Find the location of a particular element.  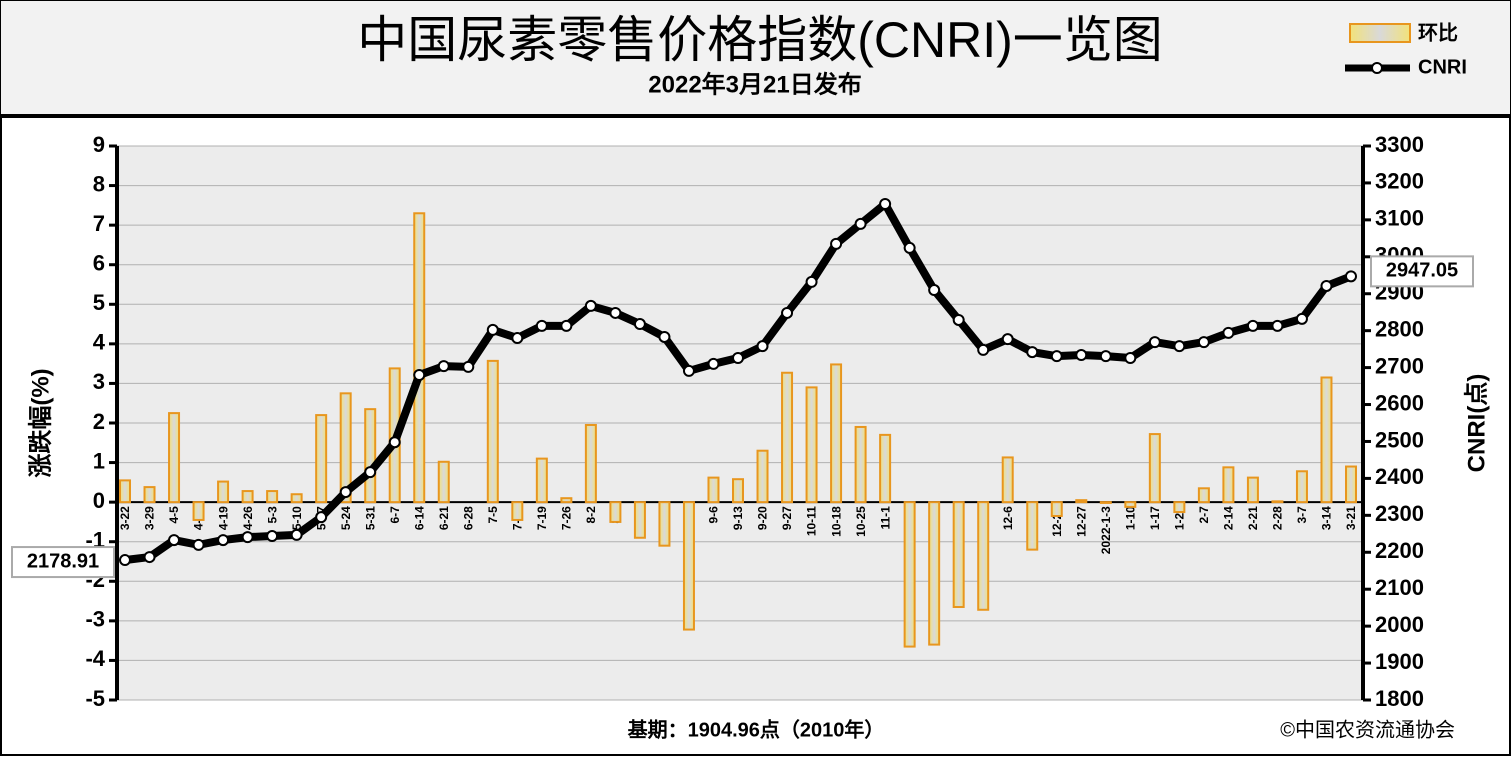

x-tick-label: 3-22 is located at coordinates (125, 518).